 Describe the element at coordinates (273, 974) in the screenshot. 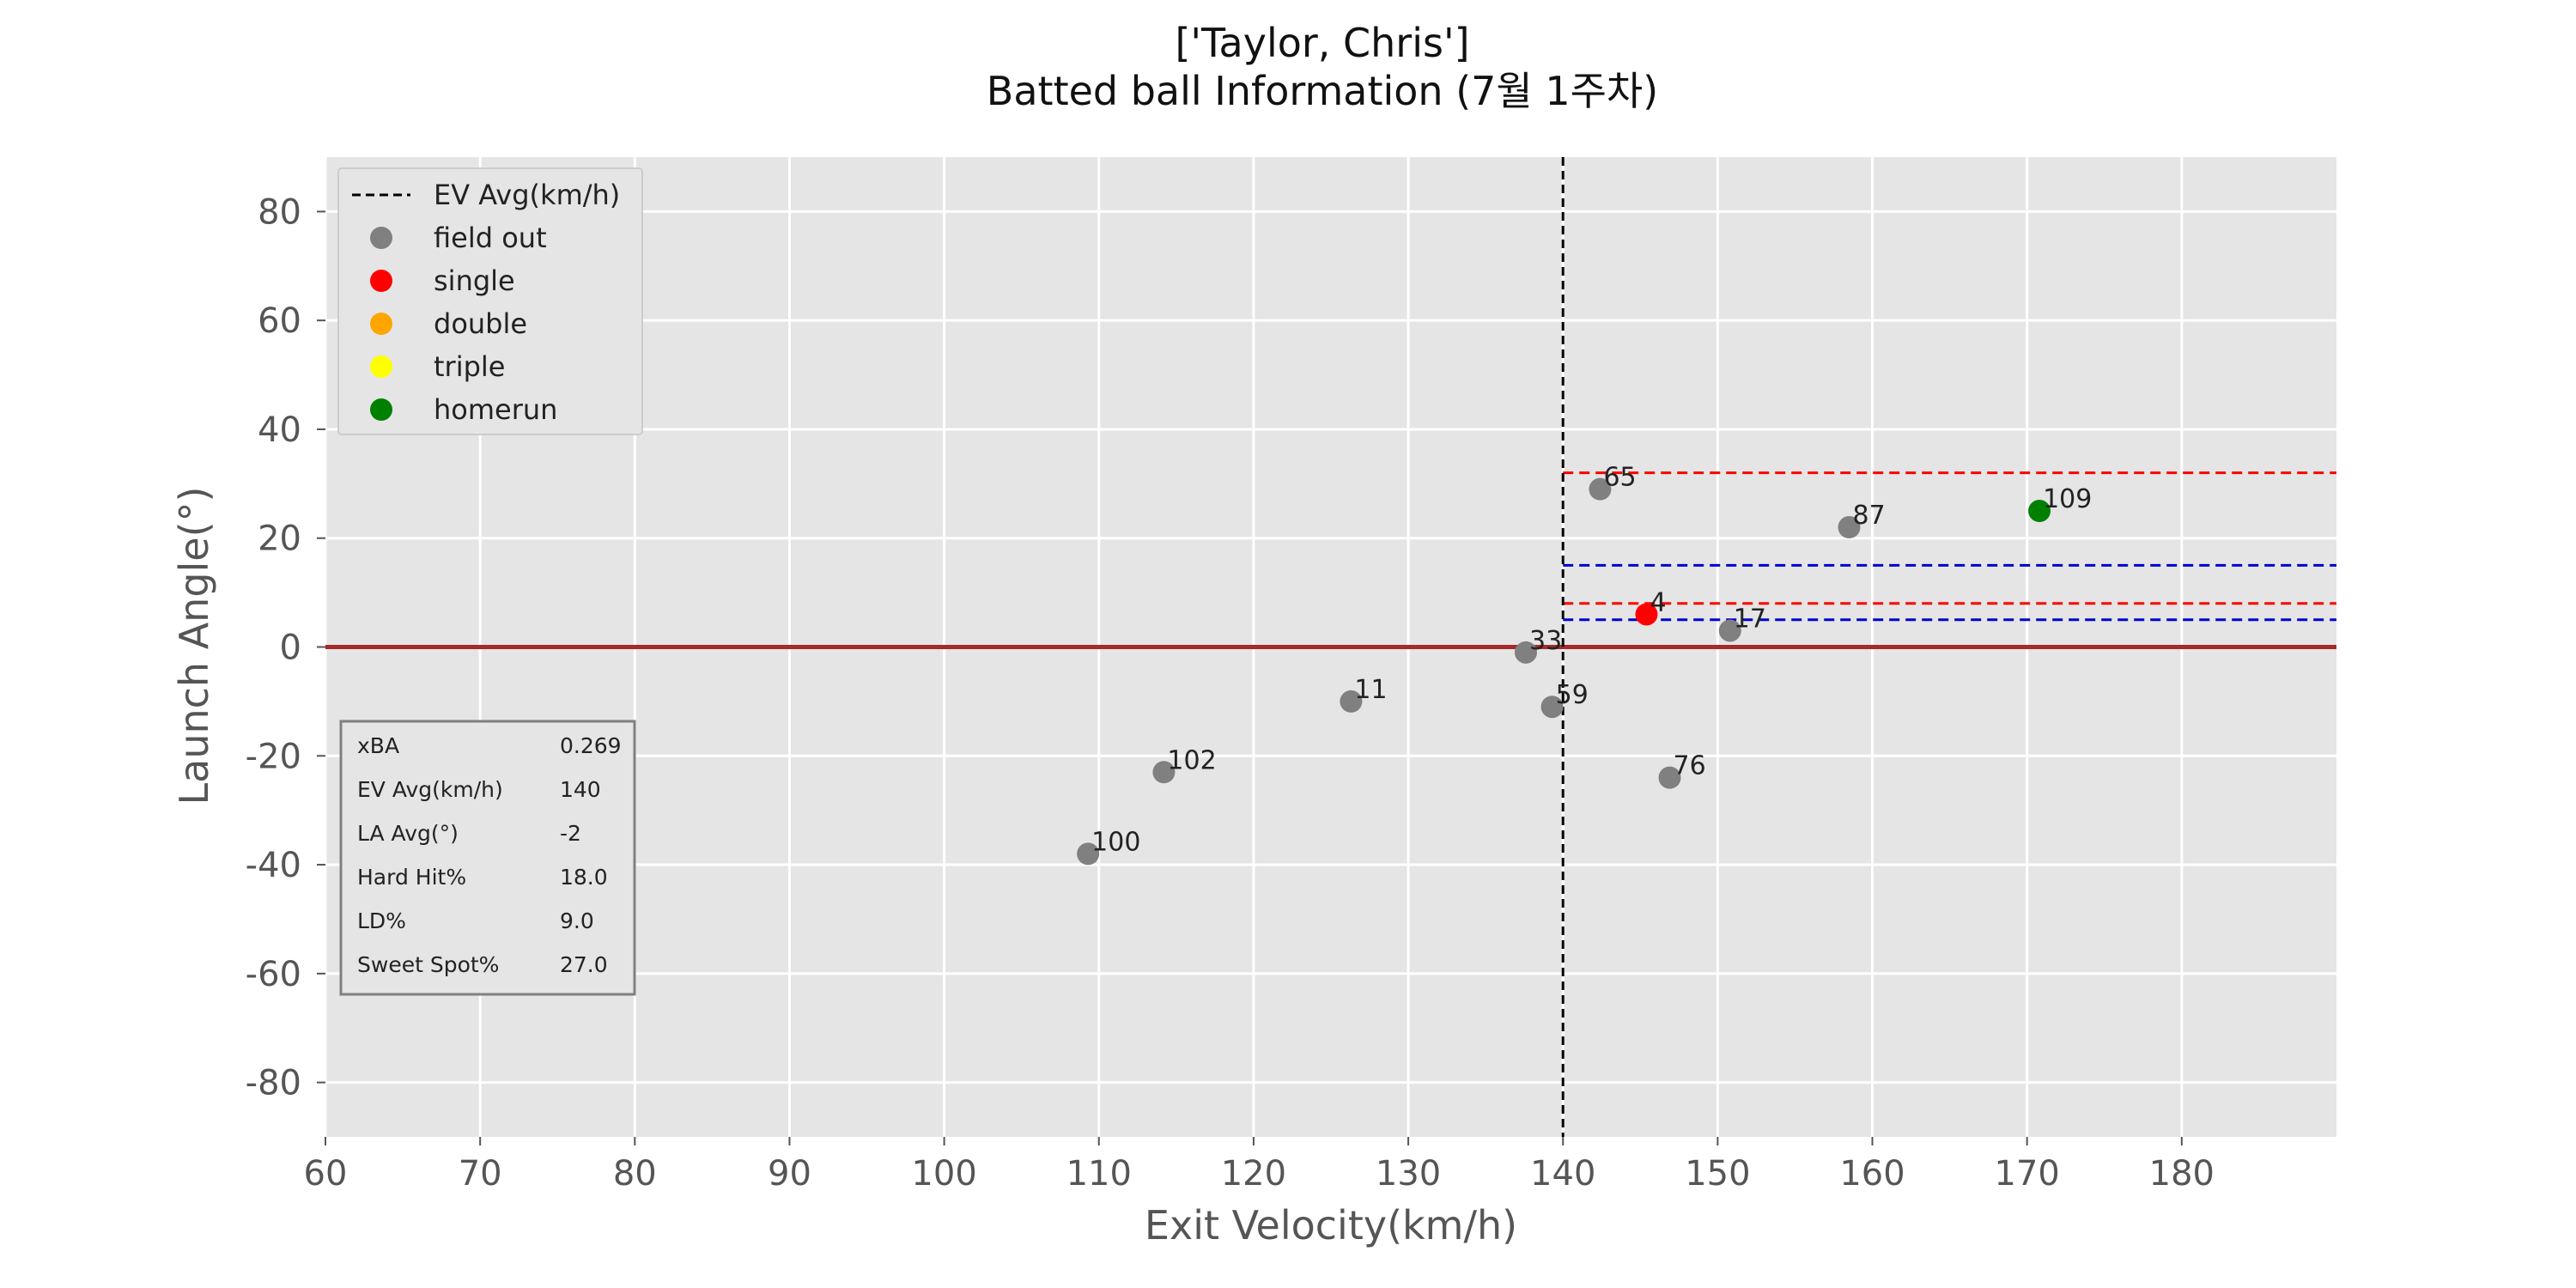

I see `y-tick-label: -60` at that location.